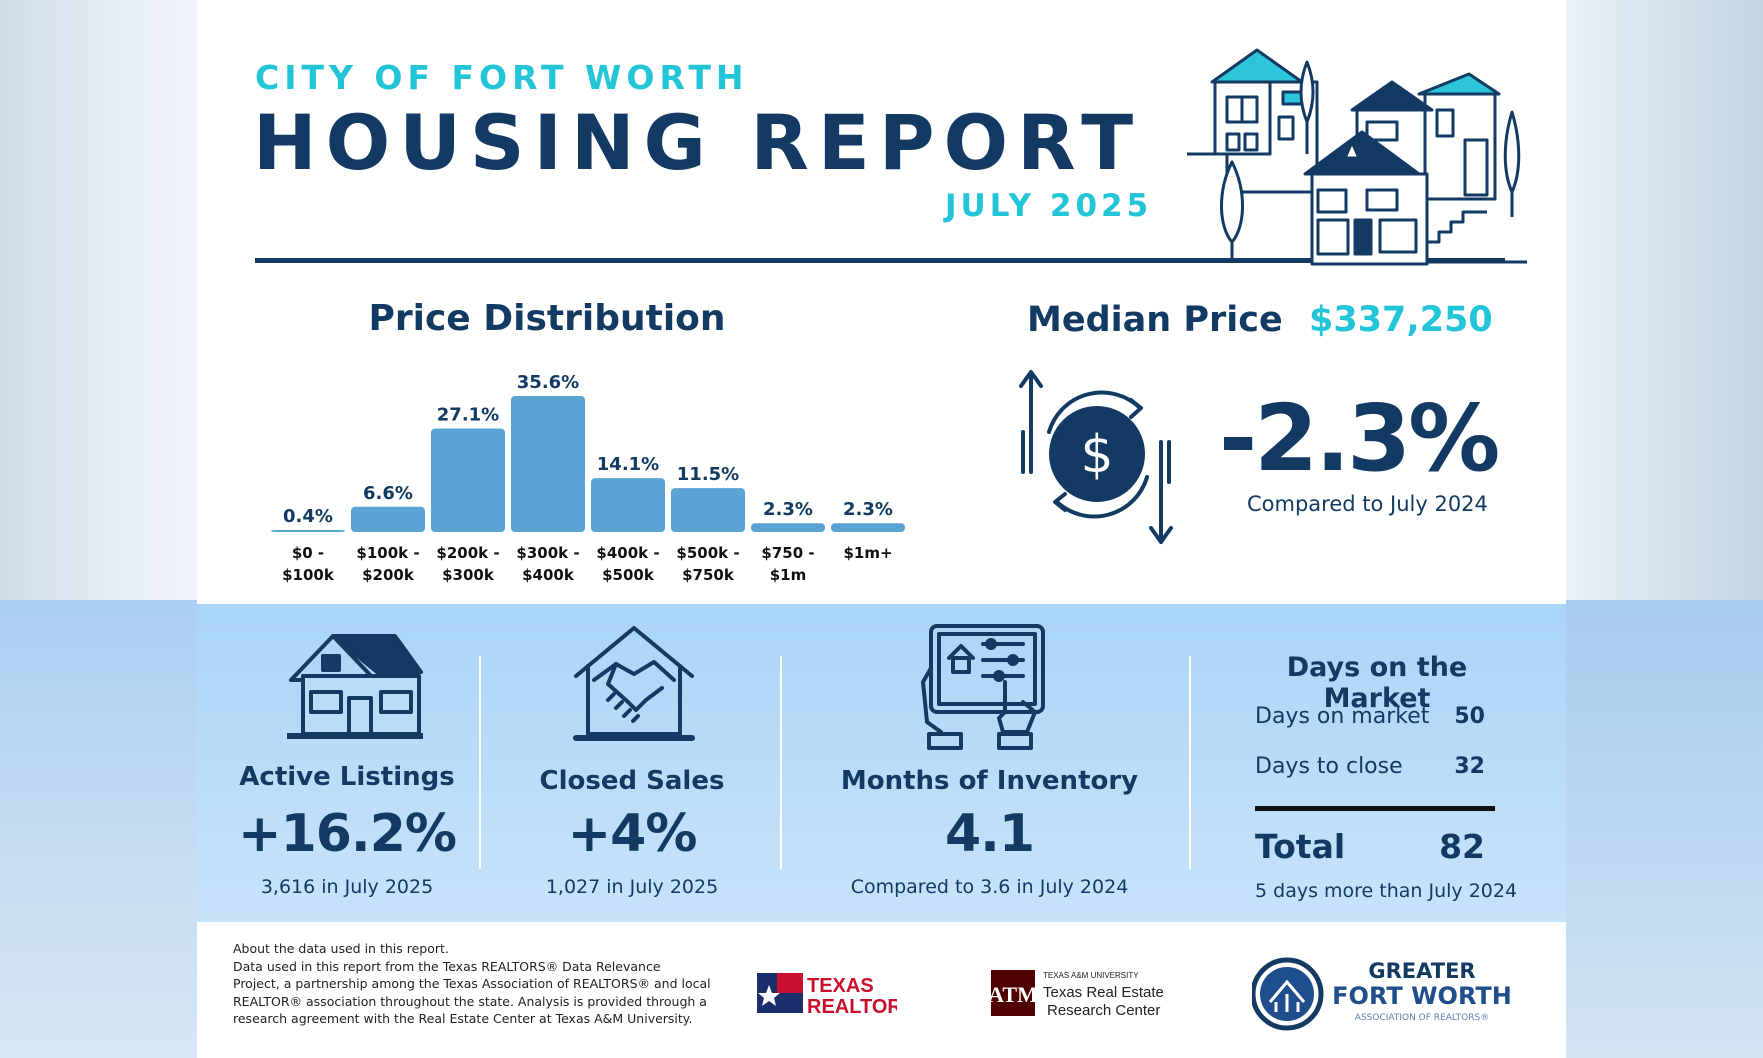 The image size is (1763, 1058). Describe the element at coordinates (628, 464) in the screenshot. I see `price-bar-value-label: 14.1%` at that location.